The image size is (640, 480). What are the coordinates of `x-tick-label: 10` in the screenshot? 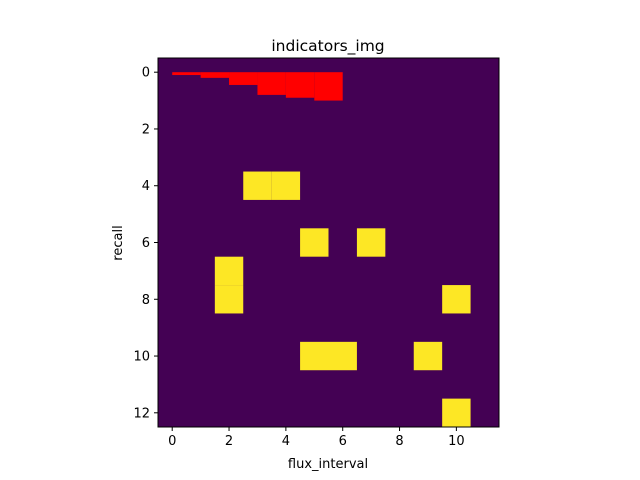 It's located at (456, 441).